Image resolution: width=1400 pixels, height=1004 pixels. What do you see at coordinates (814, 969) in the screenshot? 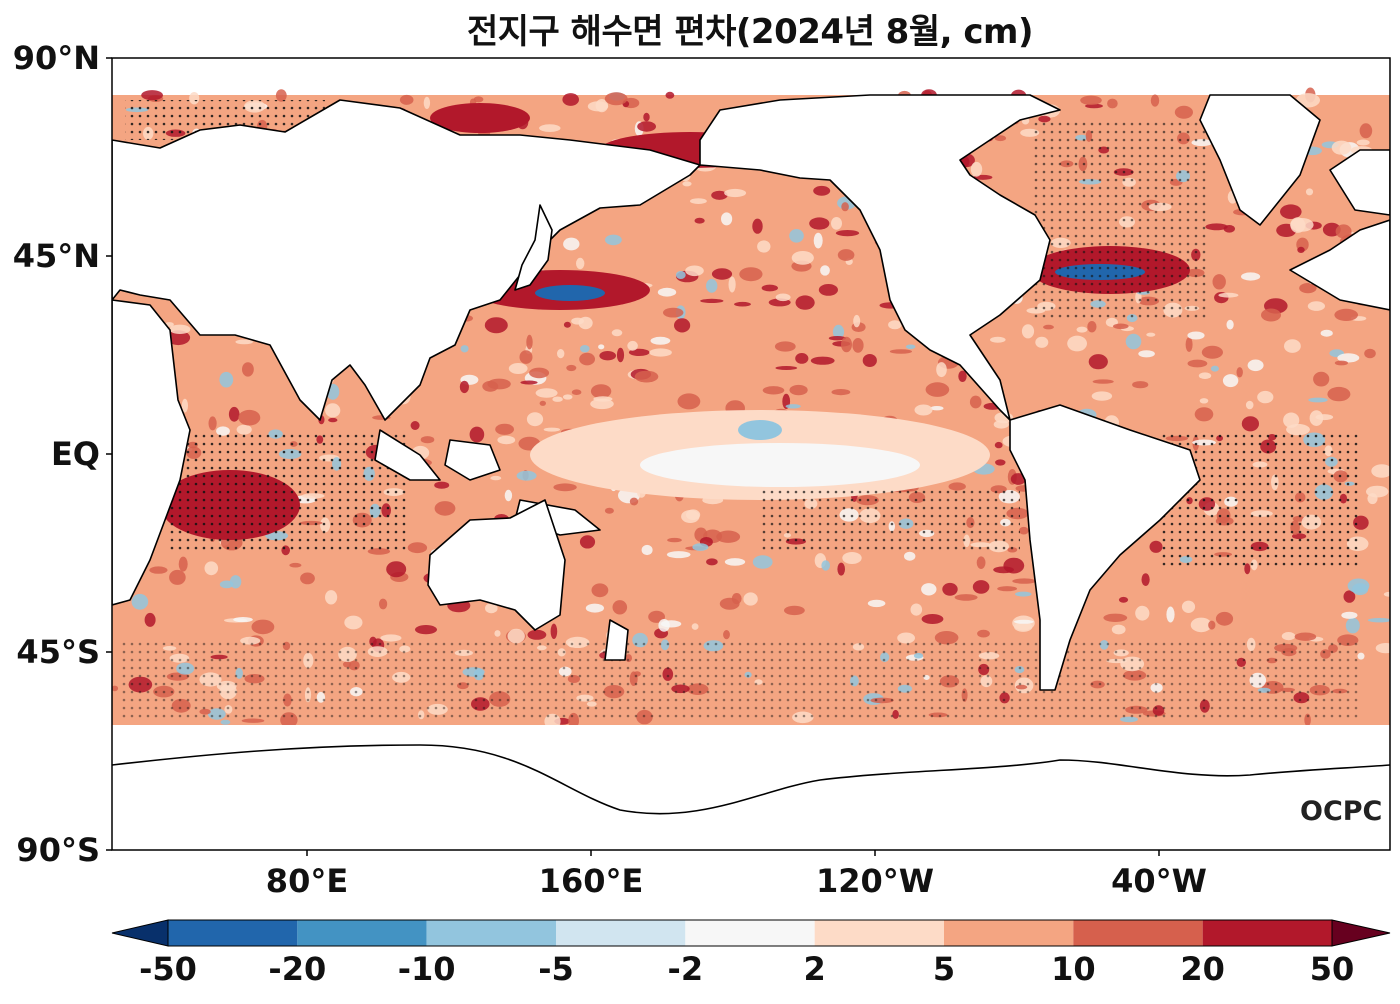
I see `colorbar-tick-label: 2` at bounding box center [814, 969].